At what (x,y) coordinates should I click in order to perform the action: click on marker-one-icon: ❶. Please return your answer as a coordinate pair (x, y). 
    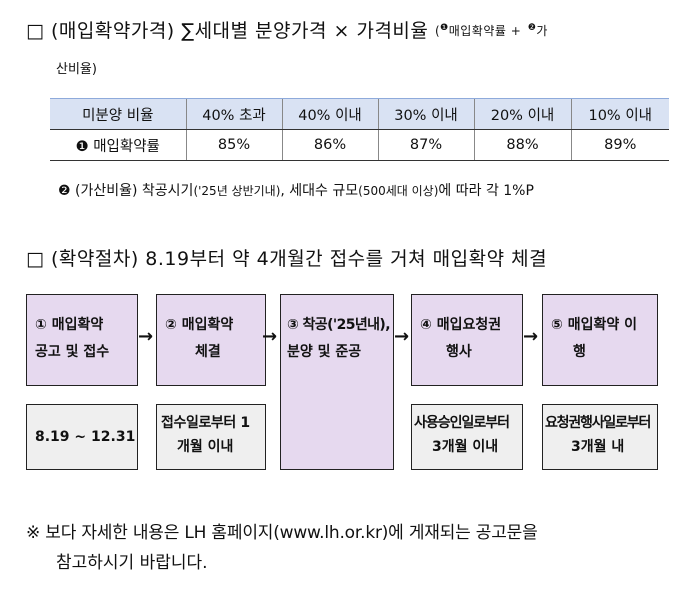
    Looking at the image, I should click on (444, 28).